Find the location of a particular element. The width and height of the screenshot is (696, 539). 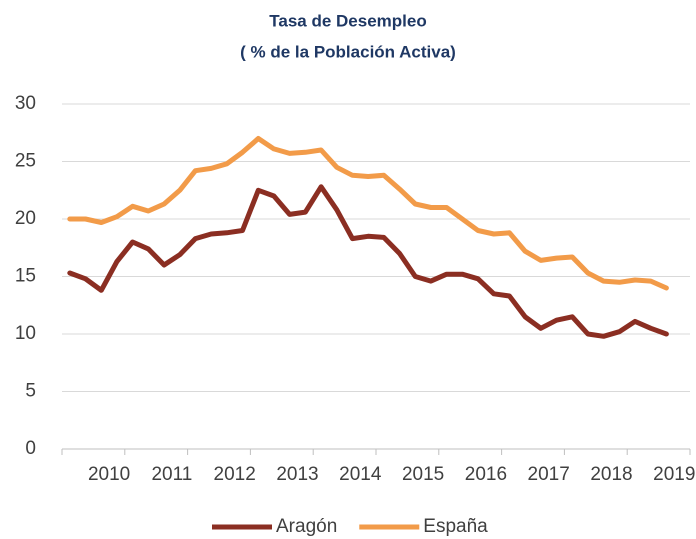

x-tick-label: 2010 is located at coordinates (109, 474).